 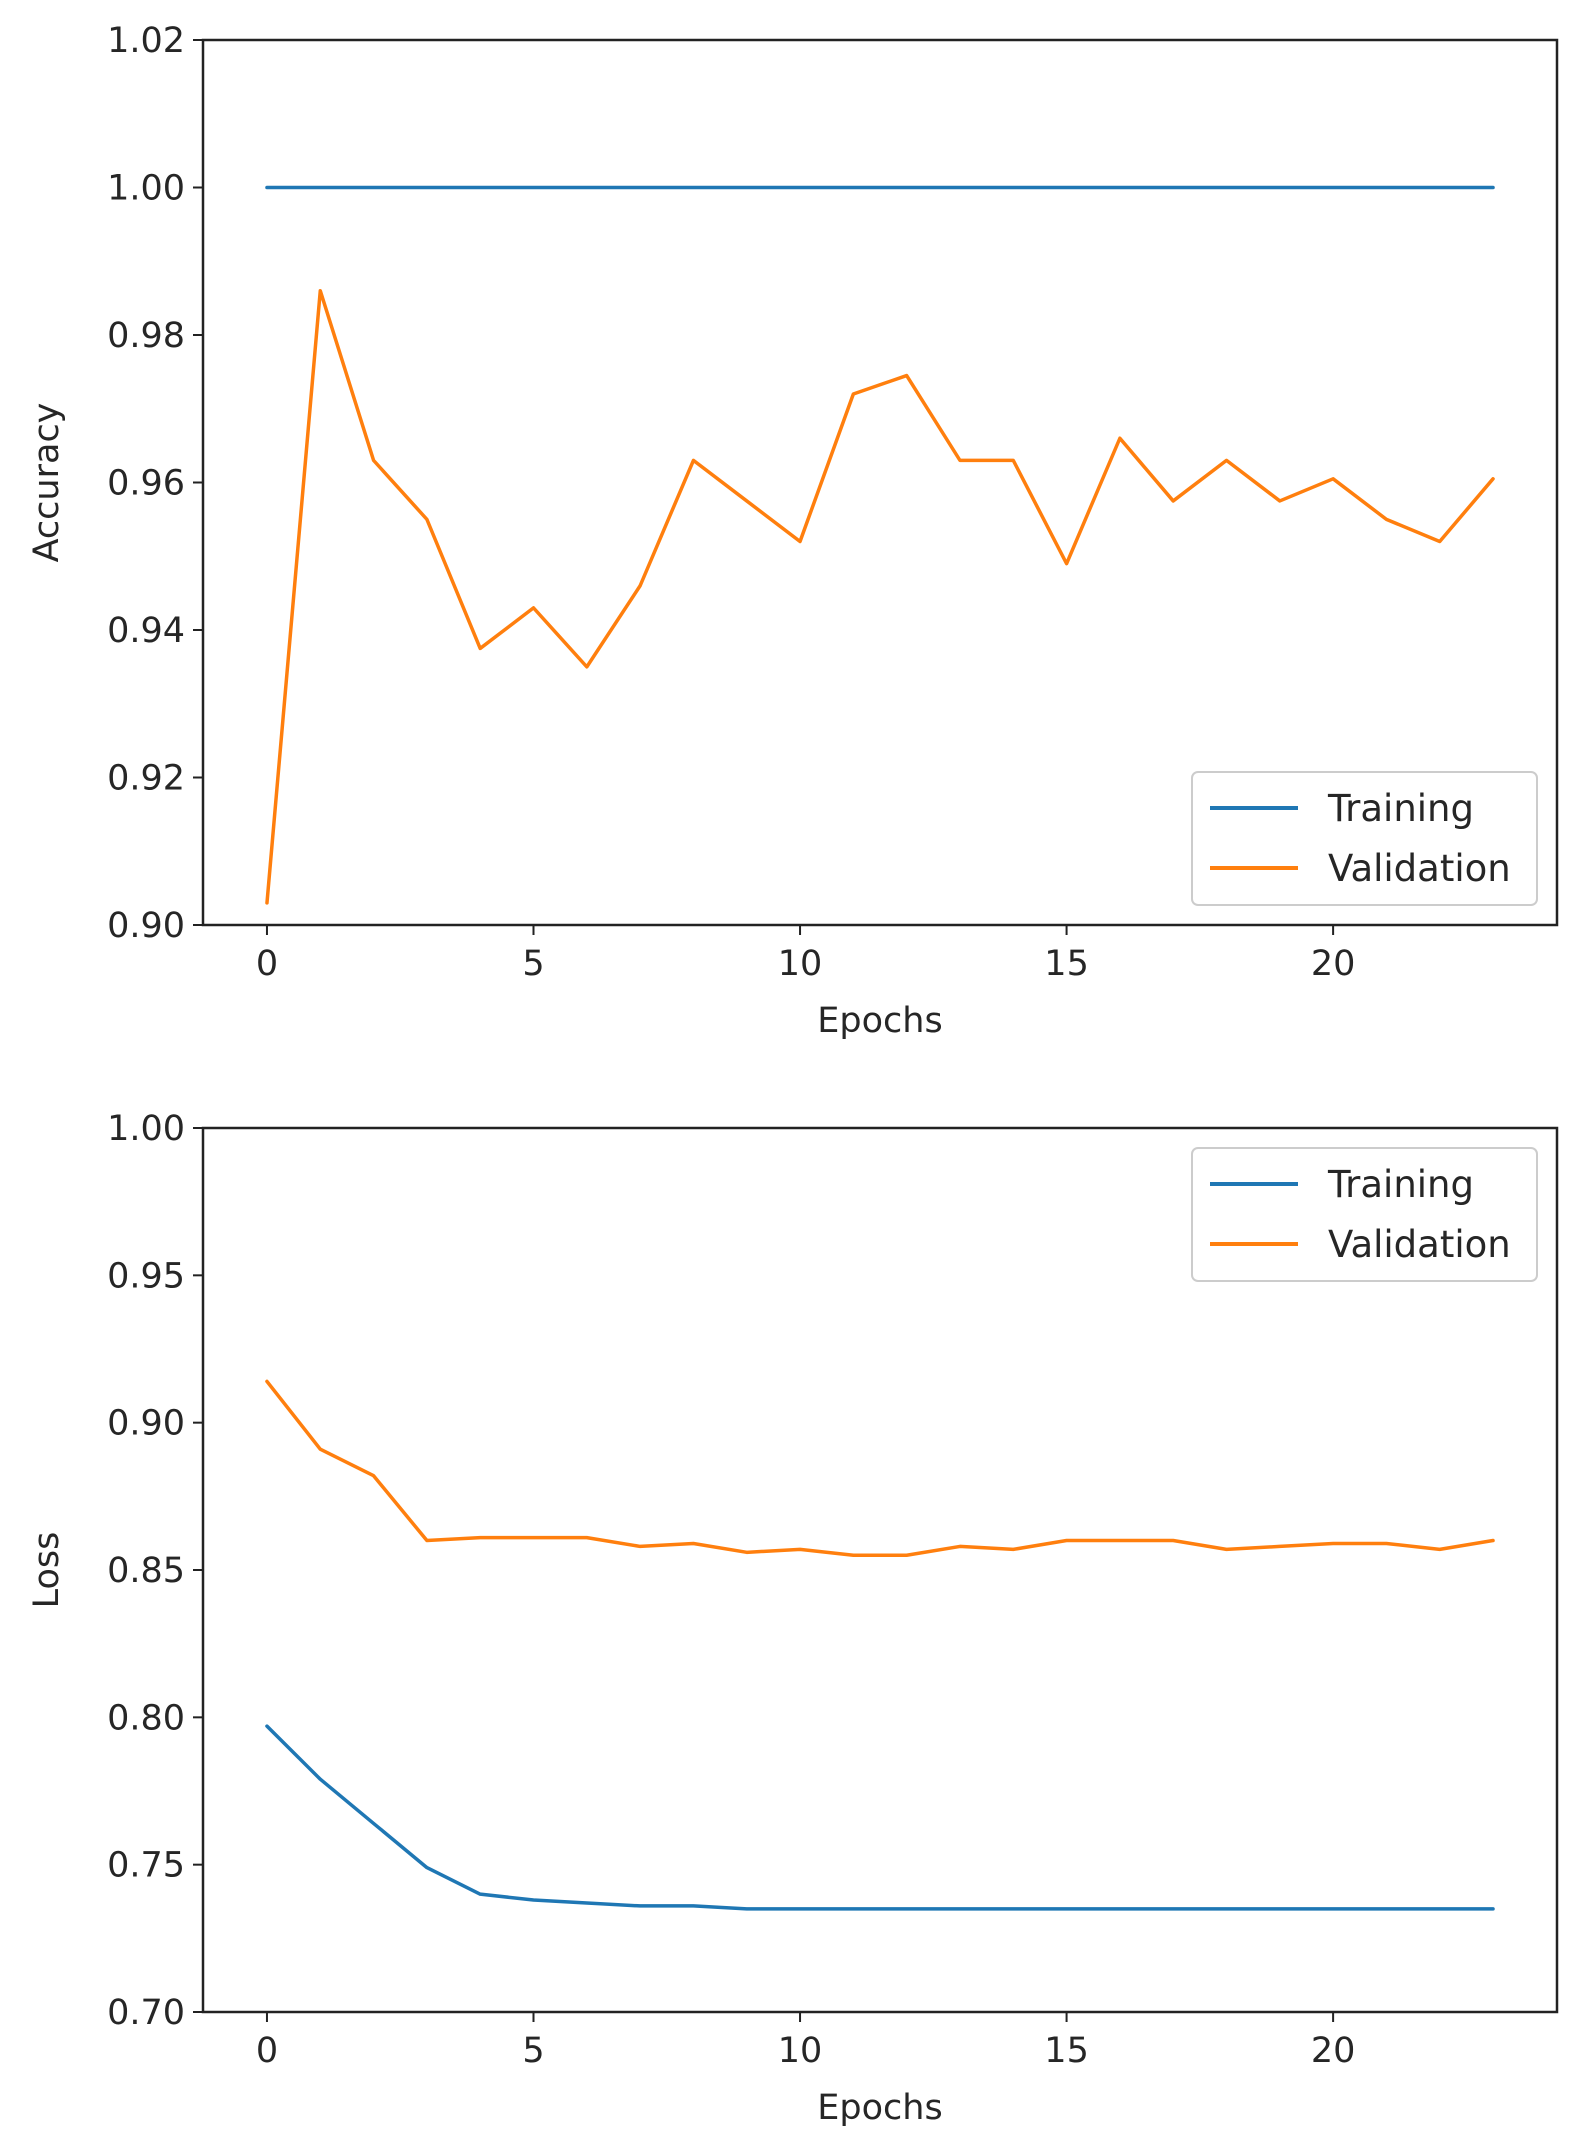 What do you see at coordinates (146, 1129) in the screenshot?
I see `loss-y-tick-label: 1.00` at bounding box center [146, 1129].